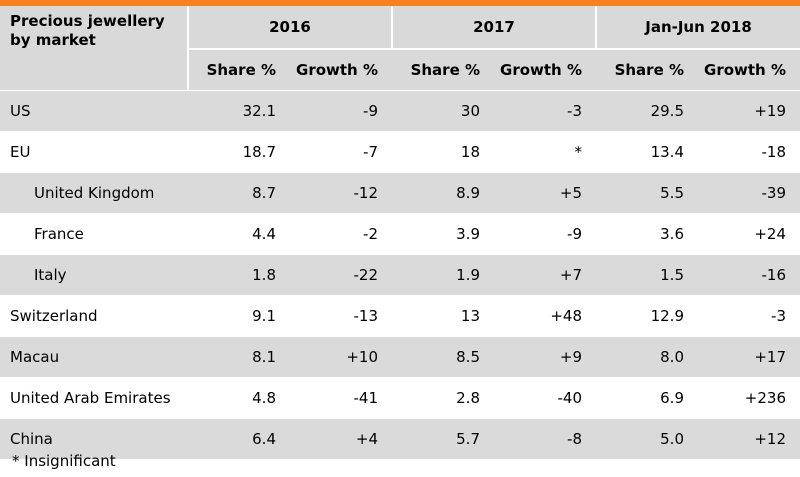  I want to click on growth-2017-cell: +48, so click(544, 316).